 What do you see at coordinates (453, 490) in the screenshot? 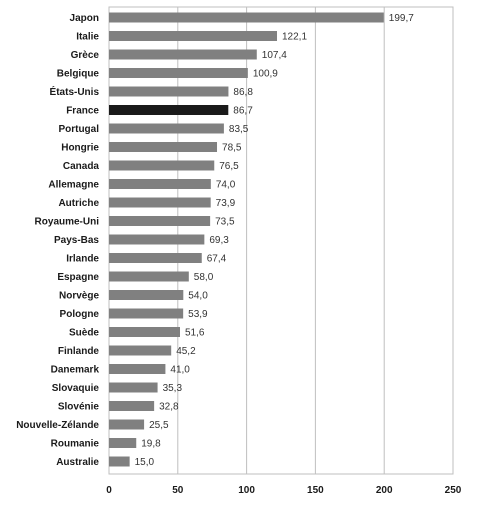
I see `x-tick-label: 250` at bounding box center [453, 490].